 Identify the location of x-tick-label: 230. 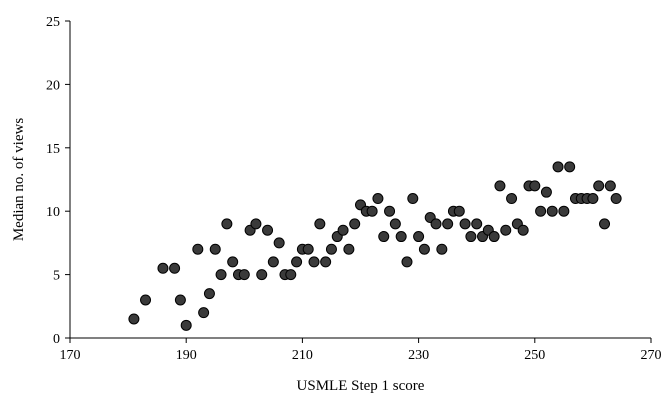
(418, 355).